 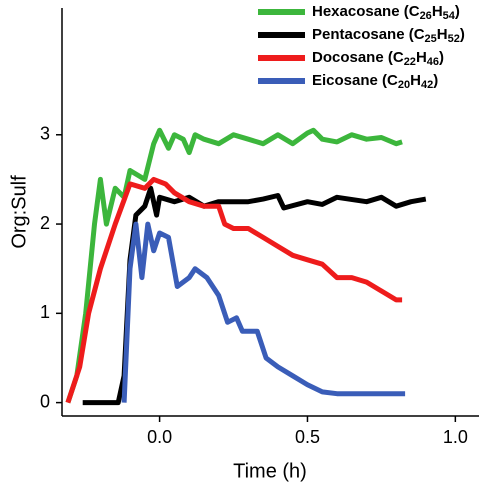 I want to click on y-tick-label: 1, so click(x=45, y=312).